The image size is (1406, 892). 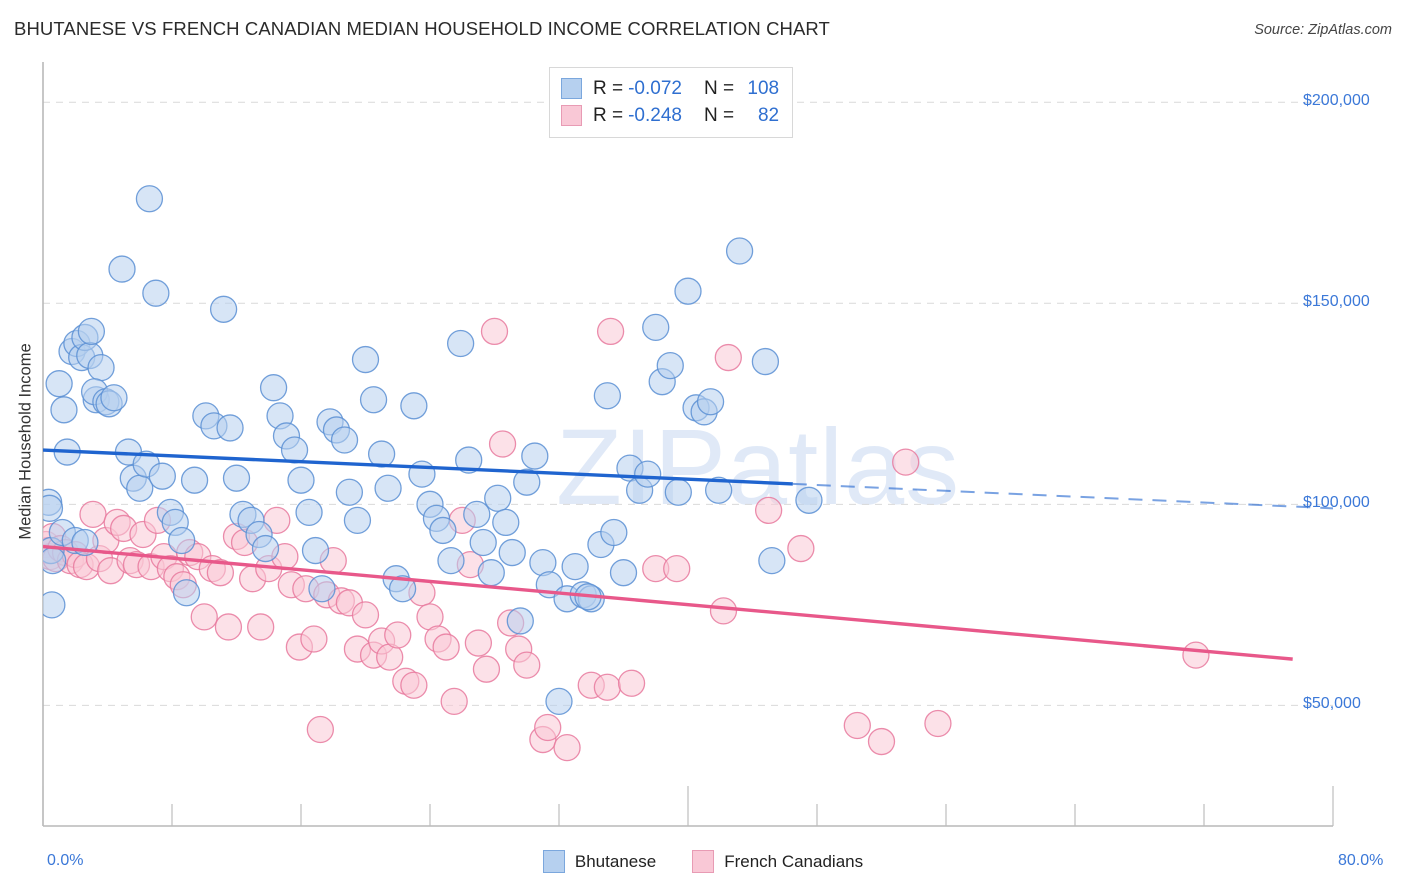 What do you see at coordinates (703, 861) in the screenshot?
I see `legend-swatch-french-canadians` at bounding box center [703, 861].